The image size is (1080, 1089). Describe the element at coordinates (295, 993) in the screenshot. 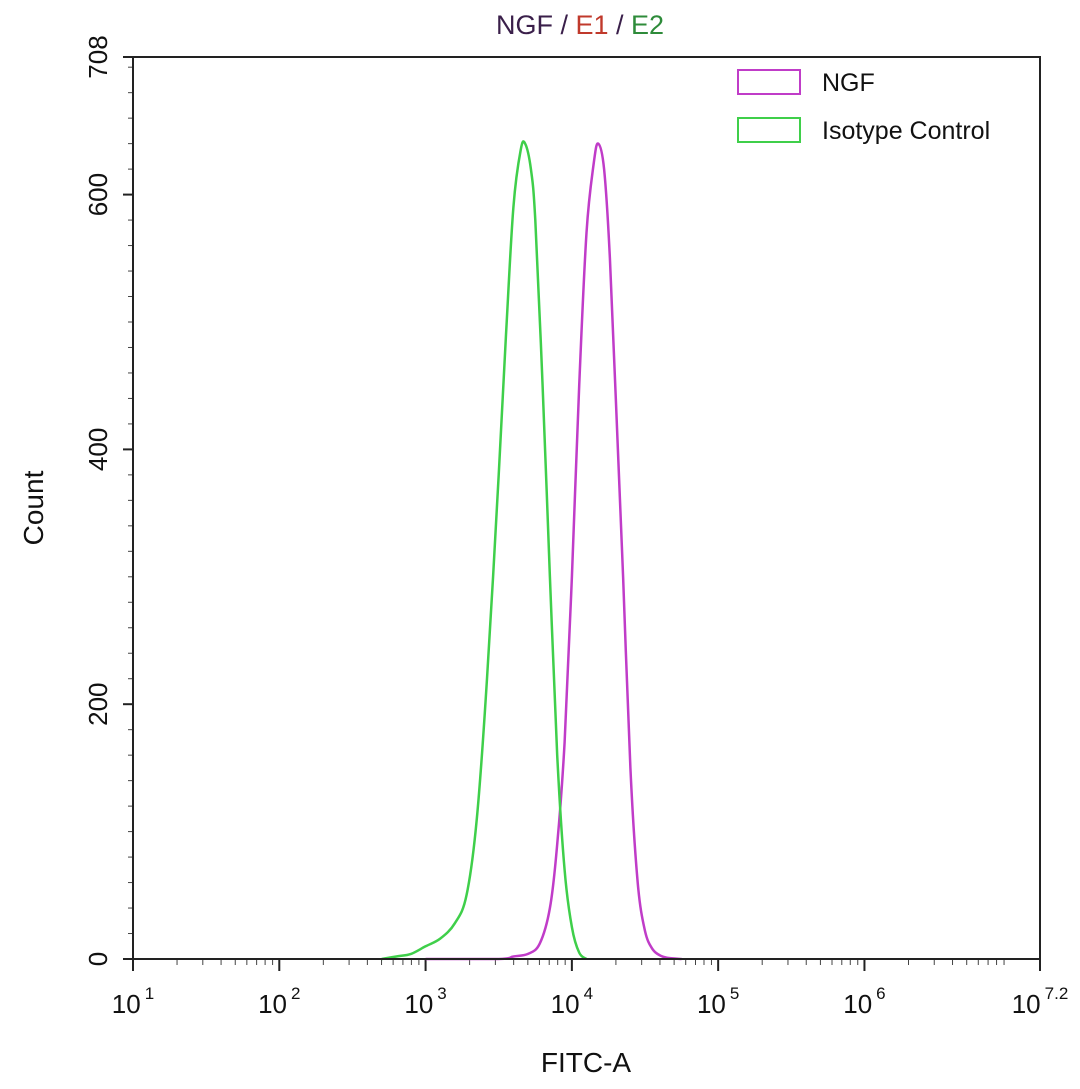

I see `x-tick-exponent: 2` at that location.